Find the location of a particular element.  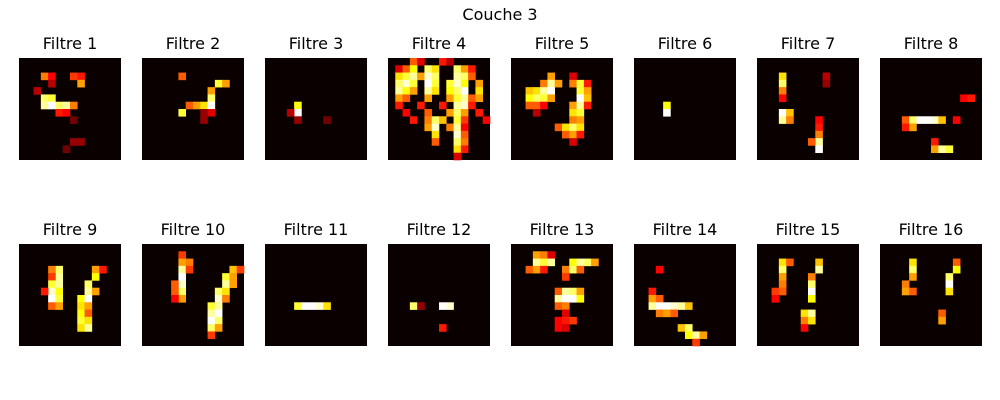

panel-title: Filtre 7 is located at coordinates (808, 43).